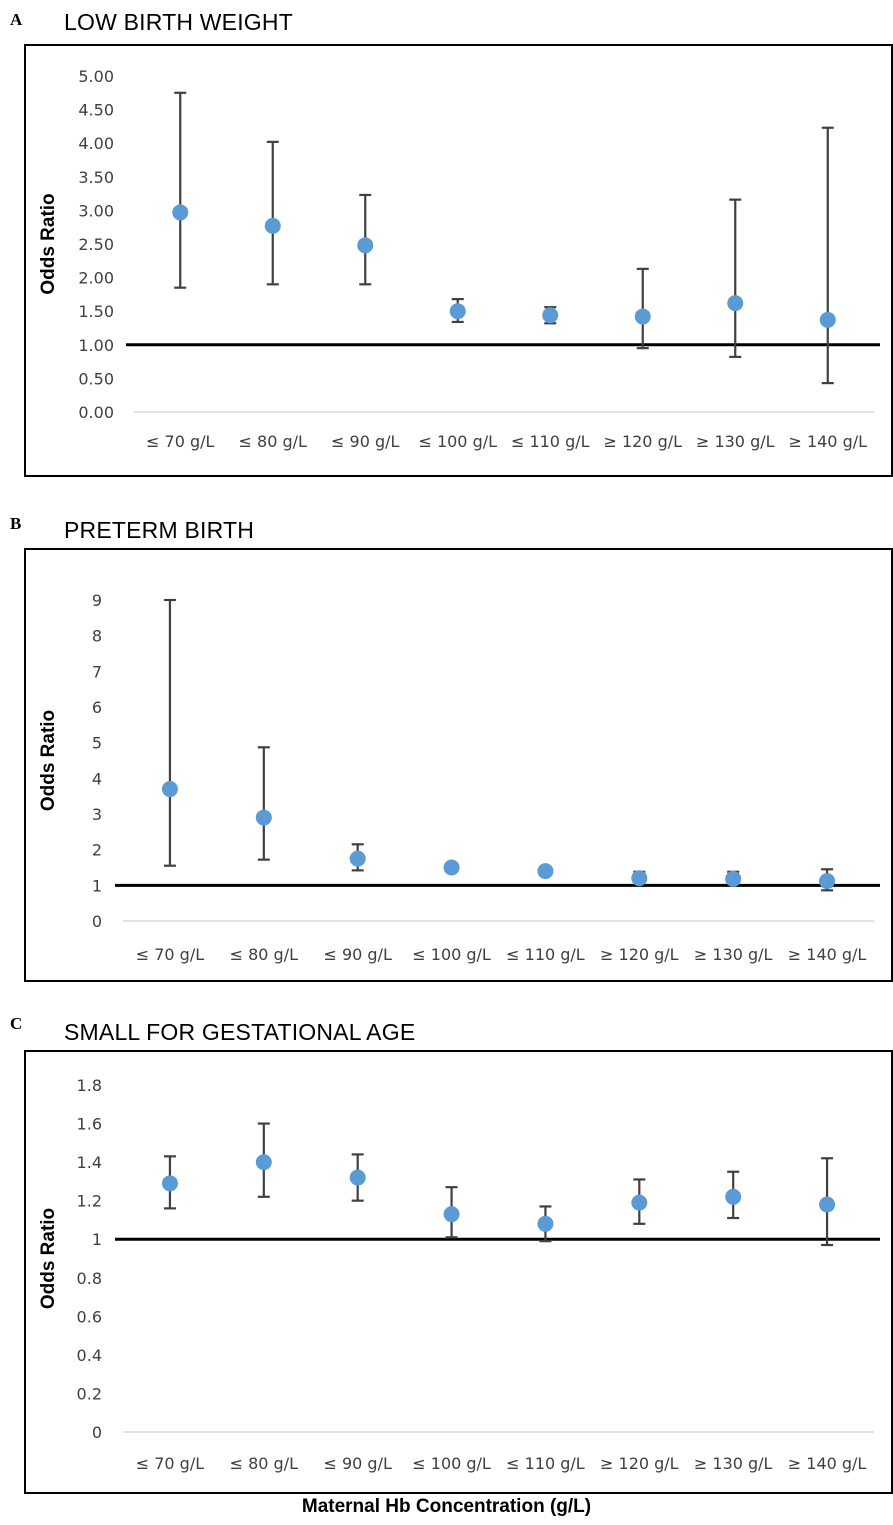 The height and width of the screenshot is (1525, 893). I want to click on panel-letter-b: B, so click(16, 523).